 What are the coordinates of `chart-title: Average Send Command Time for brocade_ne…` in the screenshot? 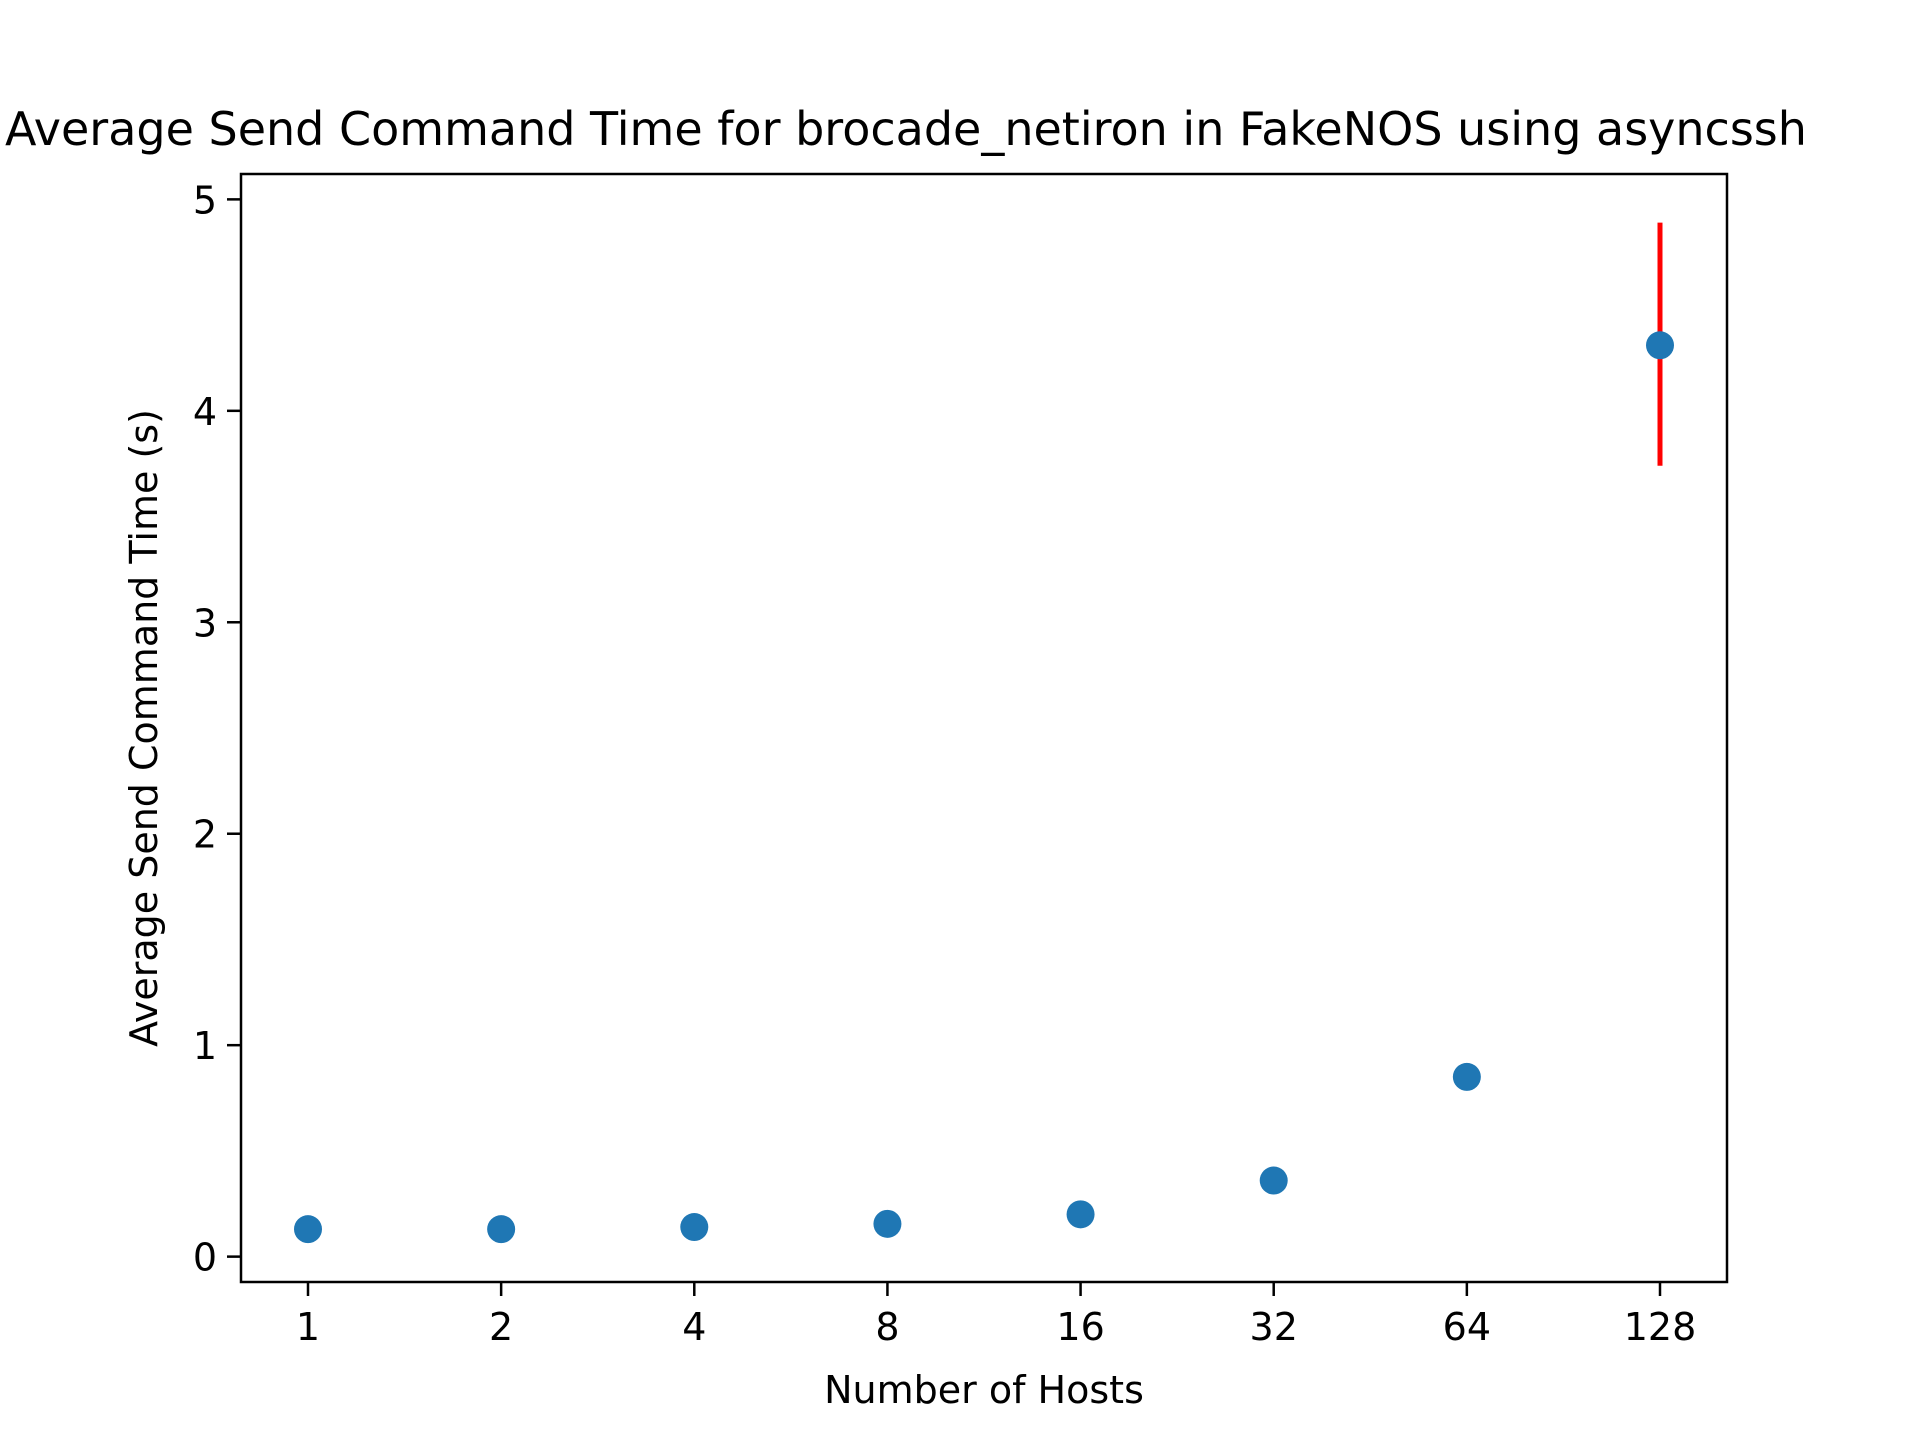 It's located at (906, 129).